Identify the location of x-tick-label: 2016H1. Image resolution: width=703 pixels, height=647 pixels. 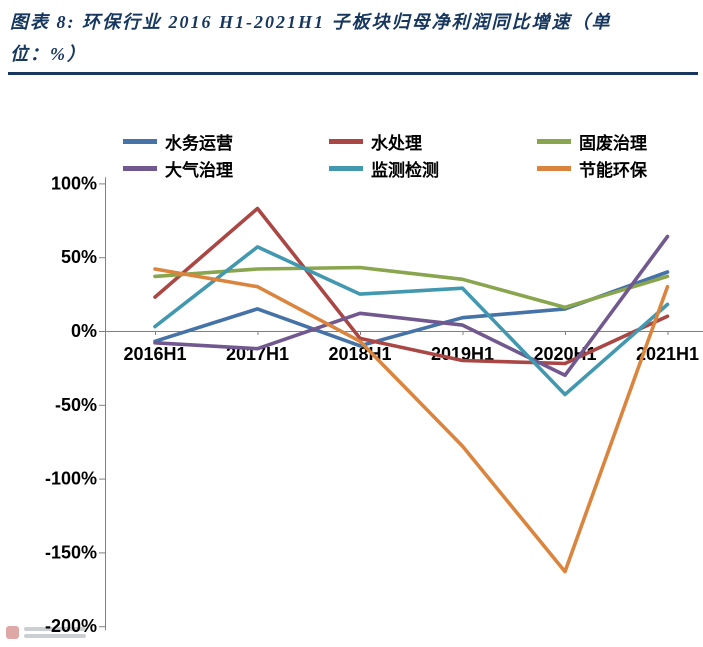
(154, 354).